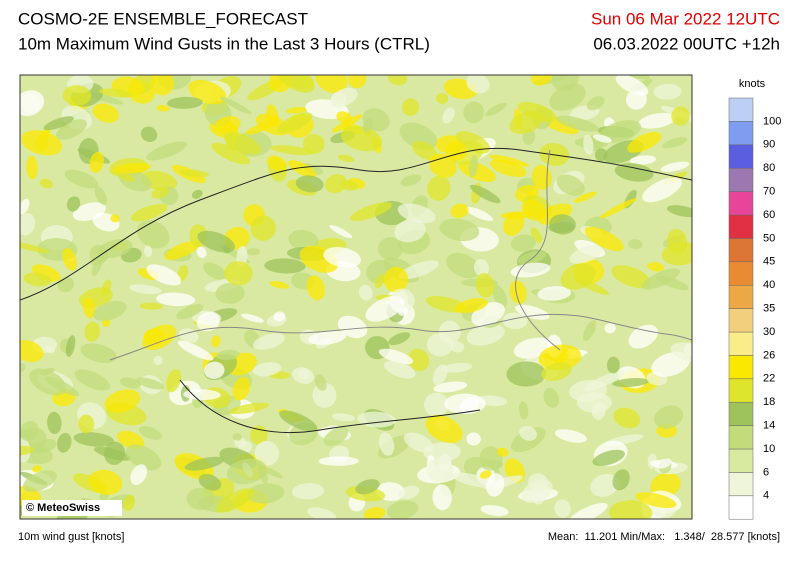 Image resolution: width=800 pixels, height=561 pixels. Describe the element at coordinates (752, 84) in the screenshot. I see `legend-unit: knots` at that location.